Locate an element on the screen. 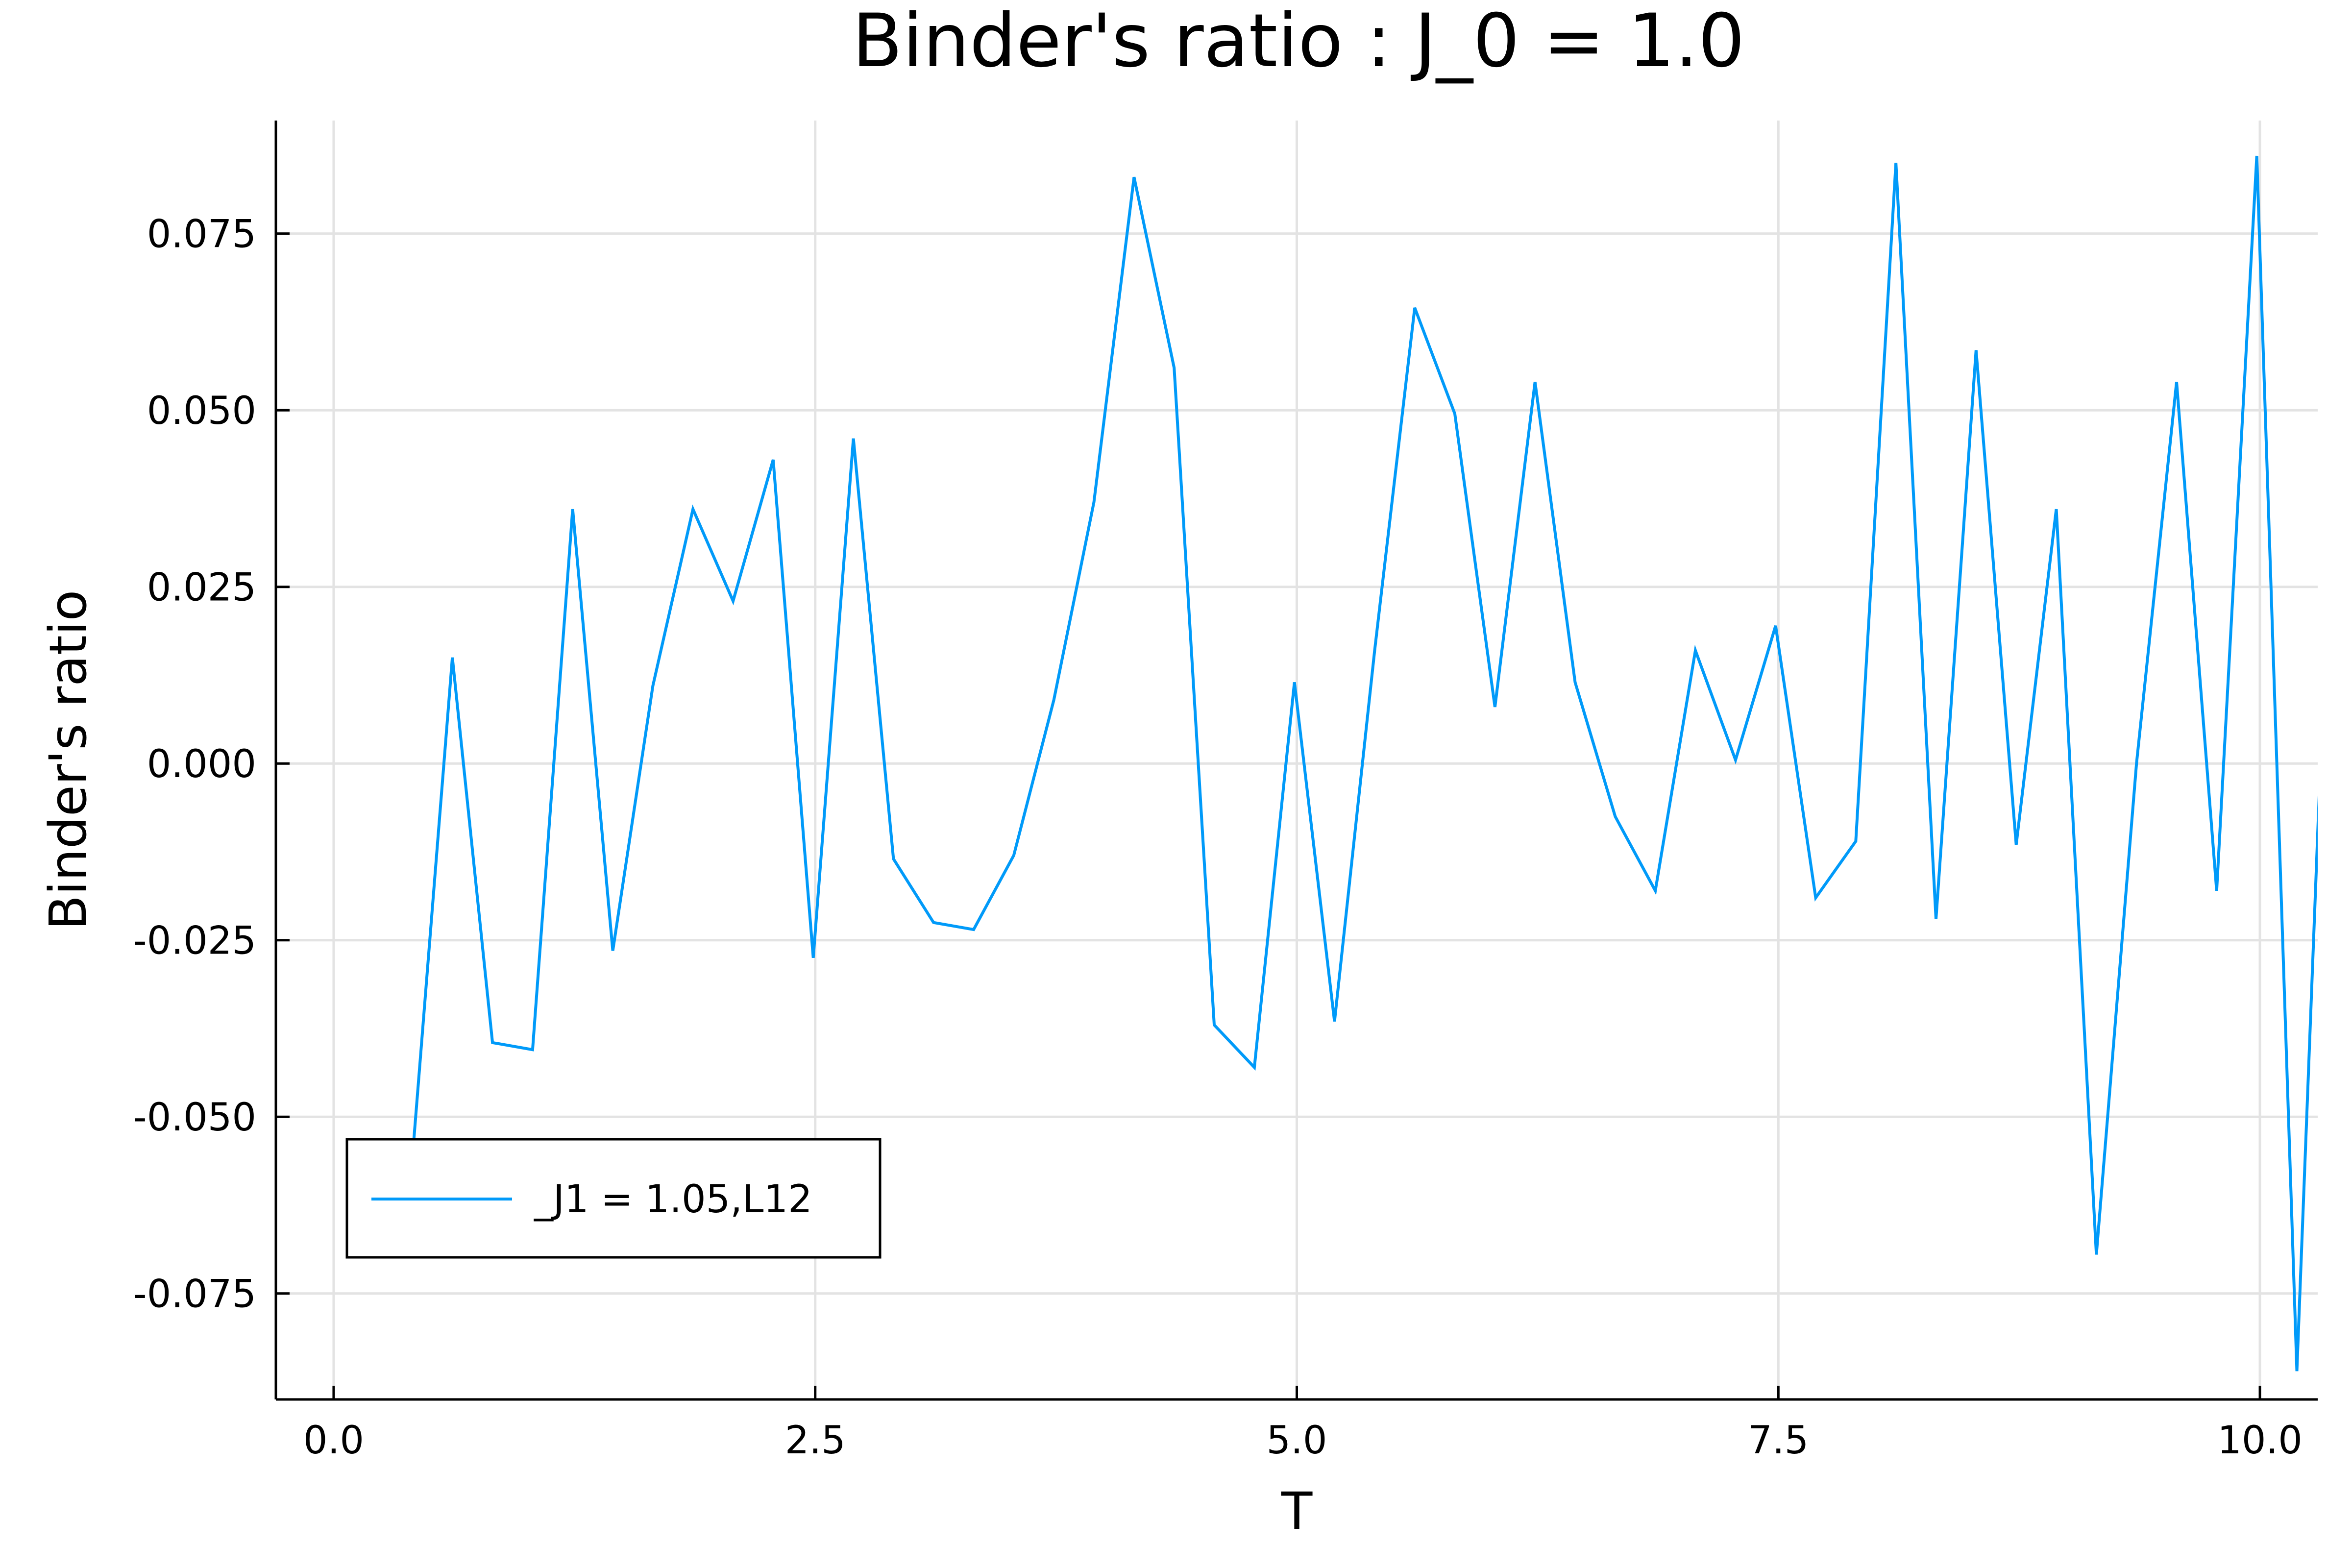 The image size is (2352, 1568). legend: _J1 = 1.05,L12 is located at coordinates (613, 1198).